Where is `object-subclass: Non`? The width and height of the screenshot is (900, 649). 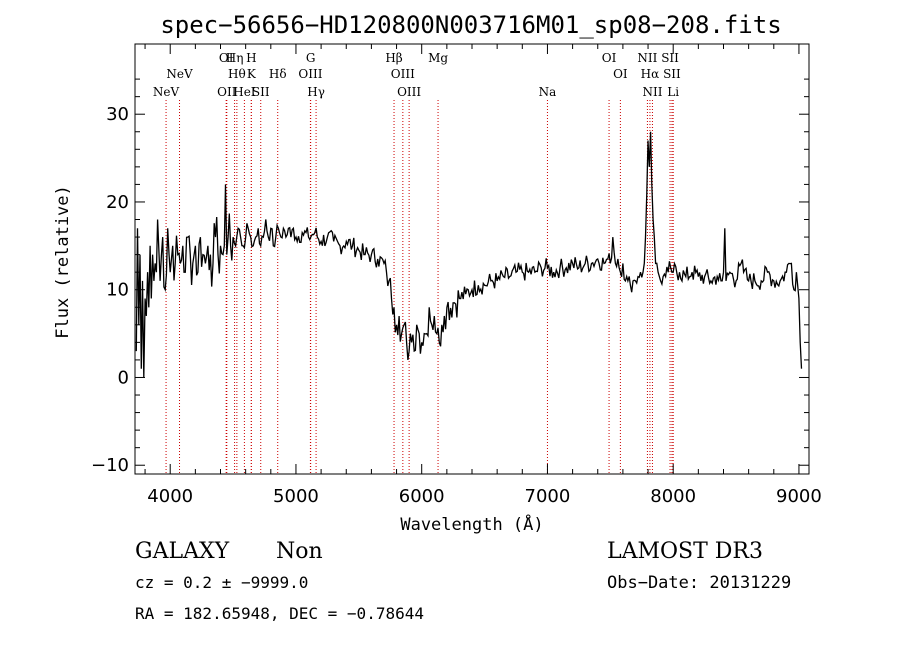 object-subclass: Non is located at coordinates (299, 551).